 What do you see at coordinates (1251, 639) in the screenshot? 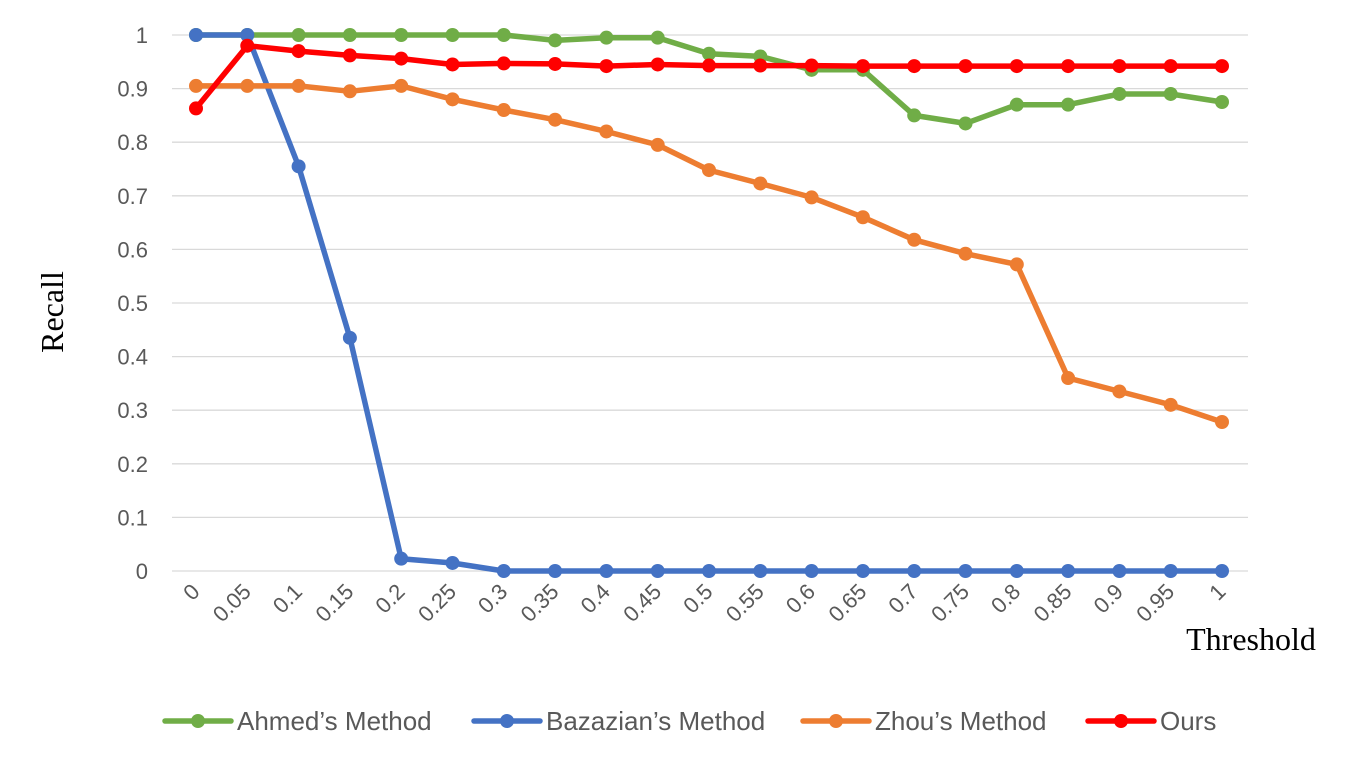
I see `x-axis-title: Threshold` at bounding box center [1251, 639].